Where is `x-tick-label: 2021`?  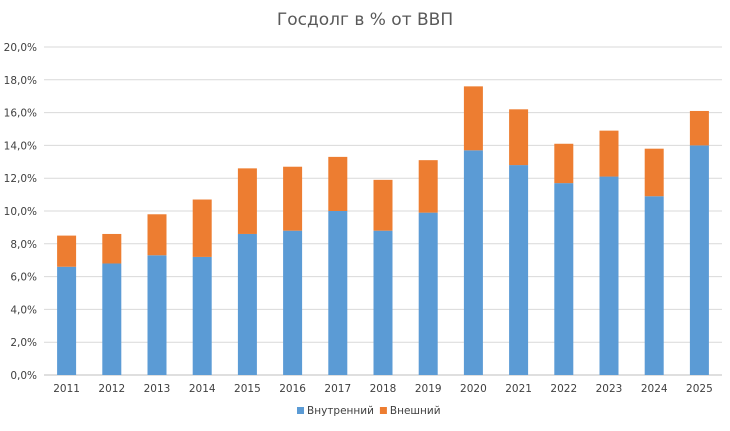 x-tick-label: 2021 is located at coordinates (518, 389).